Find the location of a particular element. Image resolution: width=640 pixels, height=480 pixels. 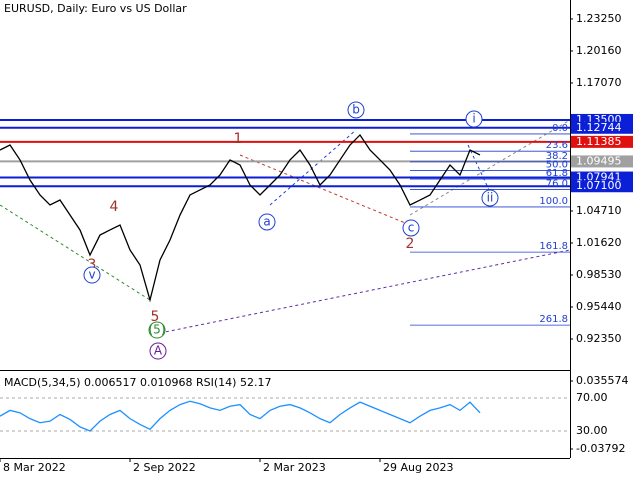

wave-label: (5) is located at coordinates (157, 330).